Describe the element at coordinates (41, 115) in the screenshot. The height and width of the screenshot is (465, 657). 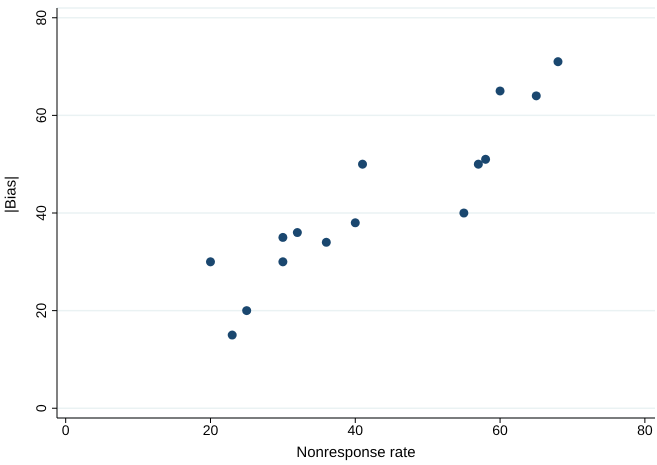
I see `y-tick-label: 60` at that location.